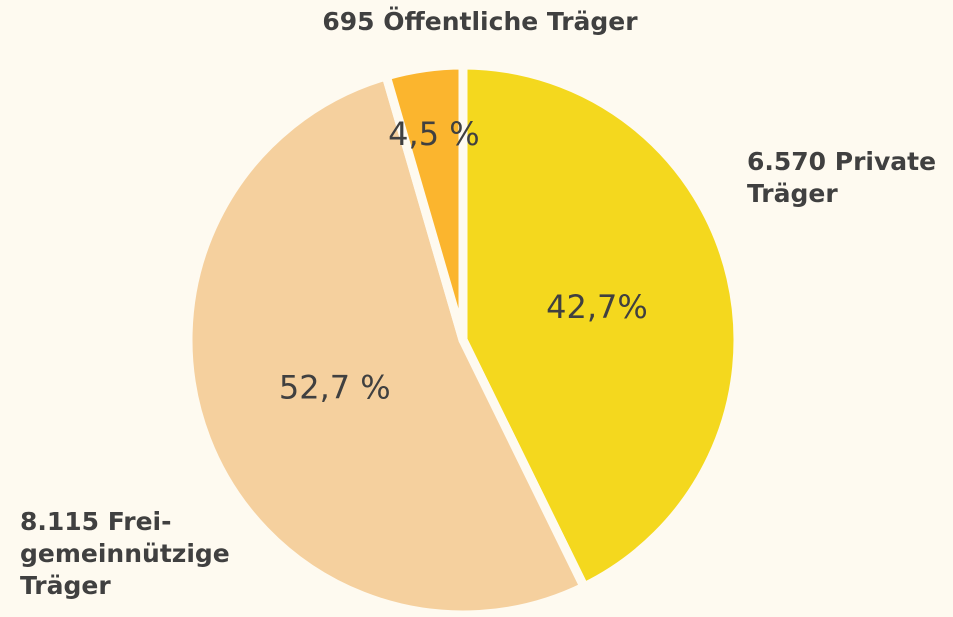  What do you see at coordinates (842, 177) in the screenshot?
I see `category-label: 6.570 Private Träger` at bounding box center [842, 177].